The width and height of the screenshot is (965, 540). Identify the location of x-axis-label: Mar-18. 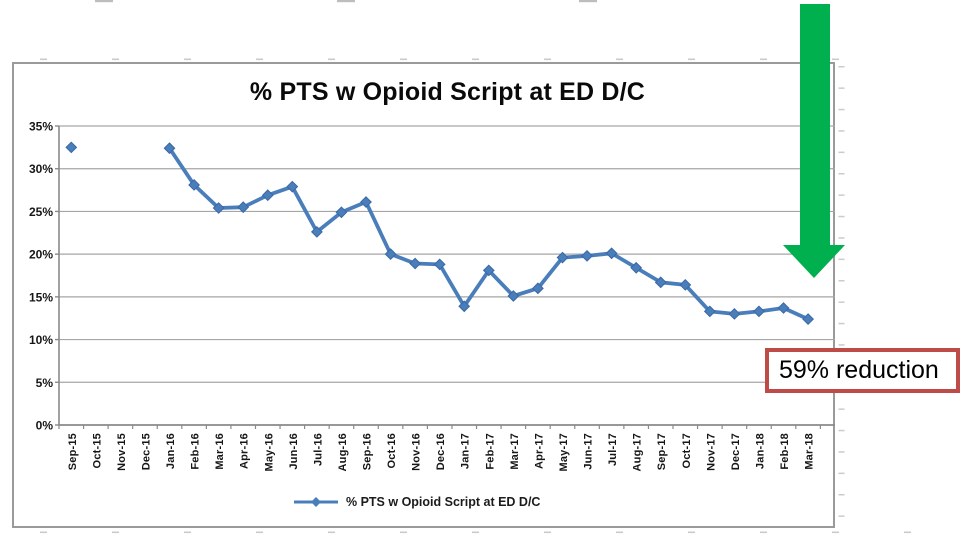
(810, 451).